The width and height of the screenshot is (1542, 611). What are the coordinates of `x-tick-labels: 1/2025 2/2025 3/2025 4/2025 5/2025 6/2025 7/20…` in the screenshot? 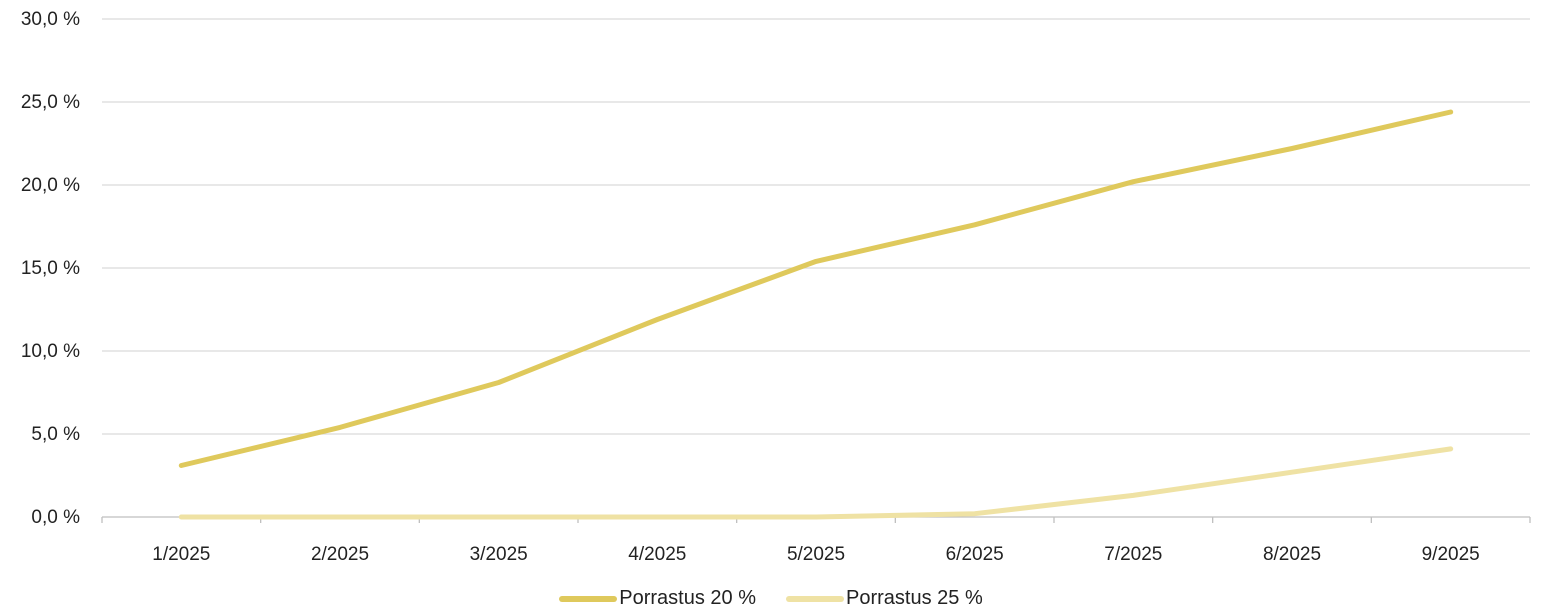 It's located at (815, 554).